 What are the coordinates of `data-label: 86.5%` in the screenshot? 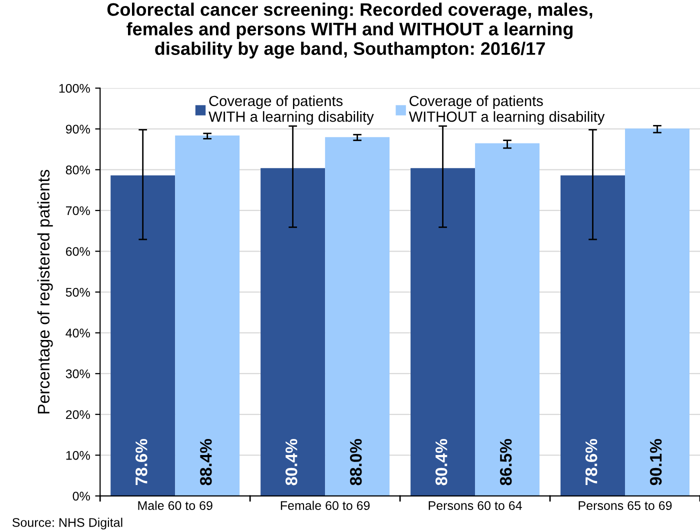 It's located at (506, 462).